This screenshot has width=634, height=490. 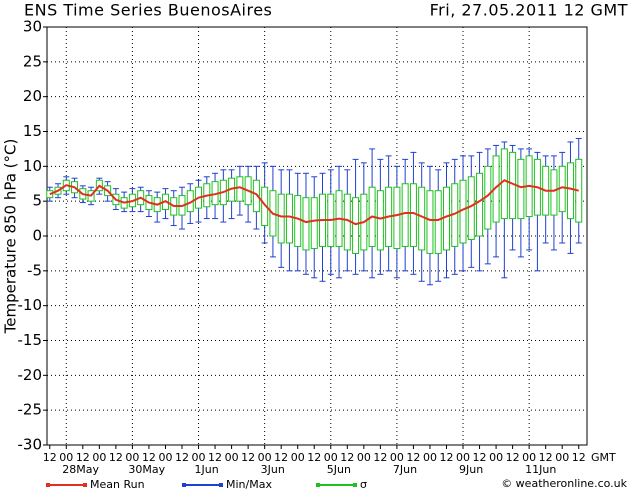 I want to click on y-tick-label: 15, so click(x=32, y=131).